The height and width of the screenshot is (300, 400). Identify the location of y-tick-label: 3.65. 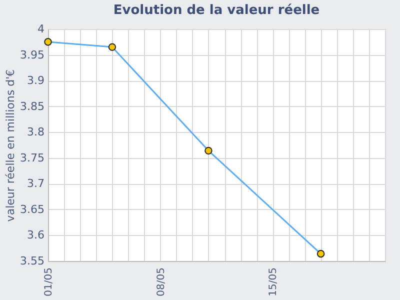
(32, 209).